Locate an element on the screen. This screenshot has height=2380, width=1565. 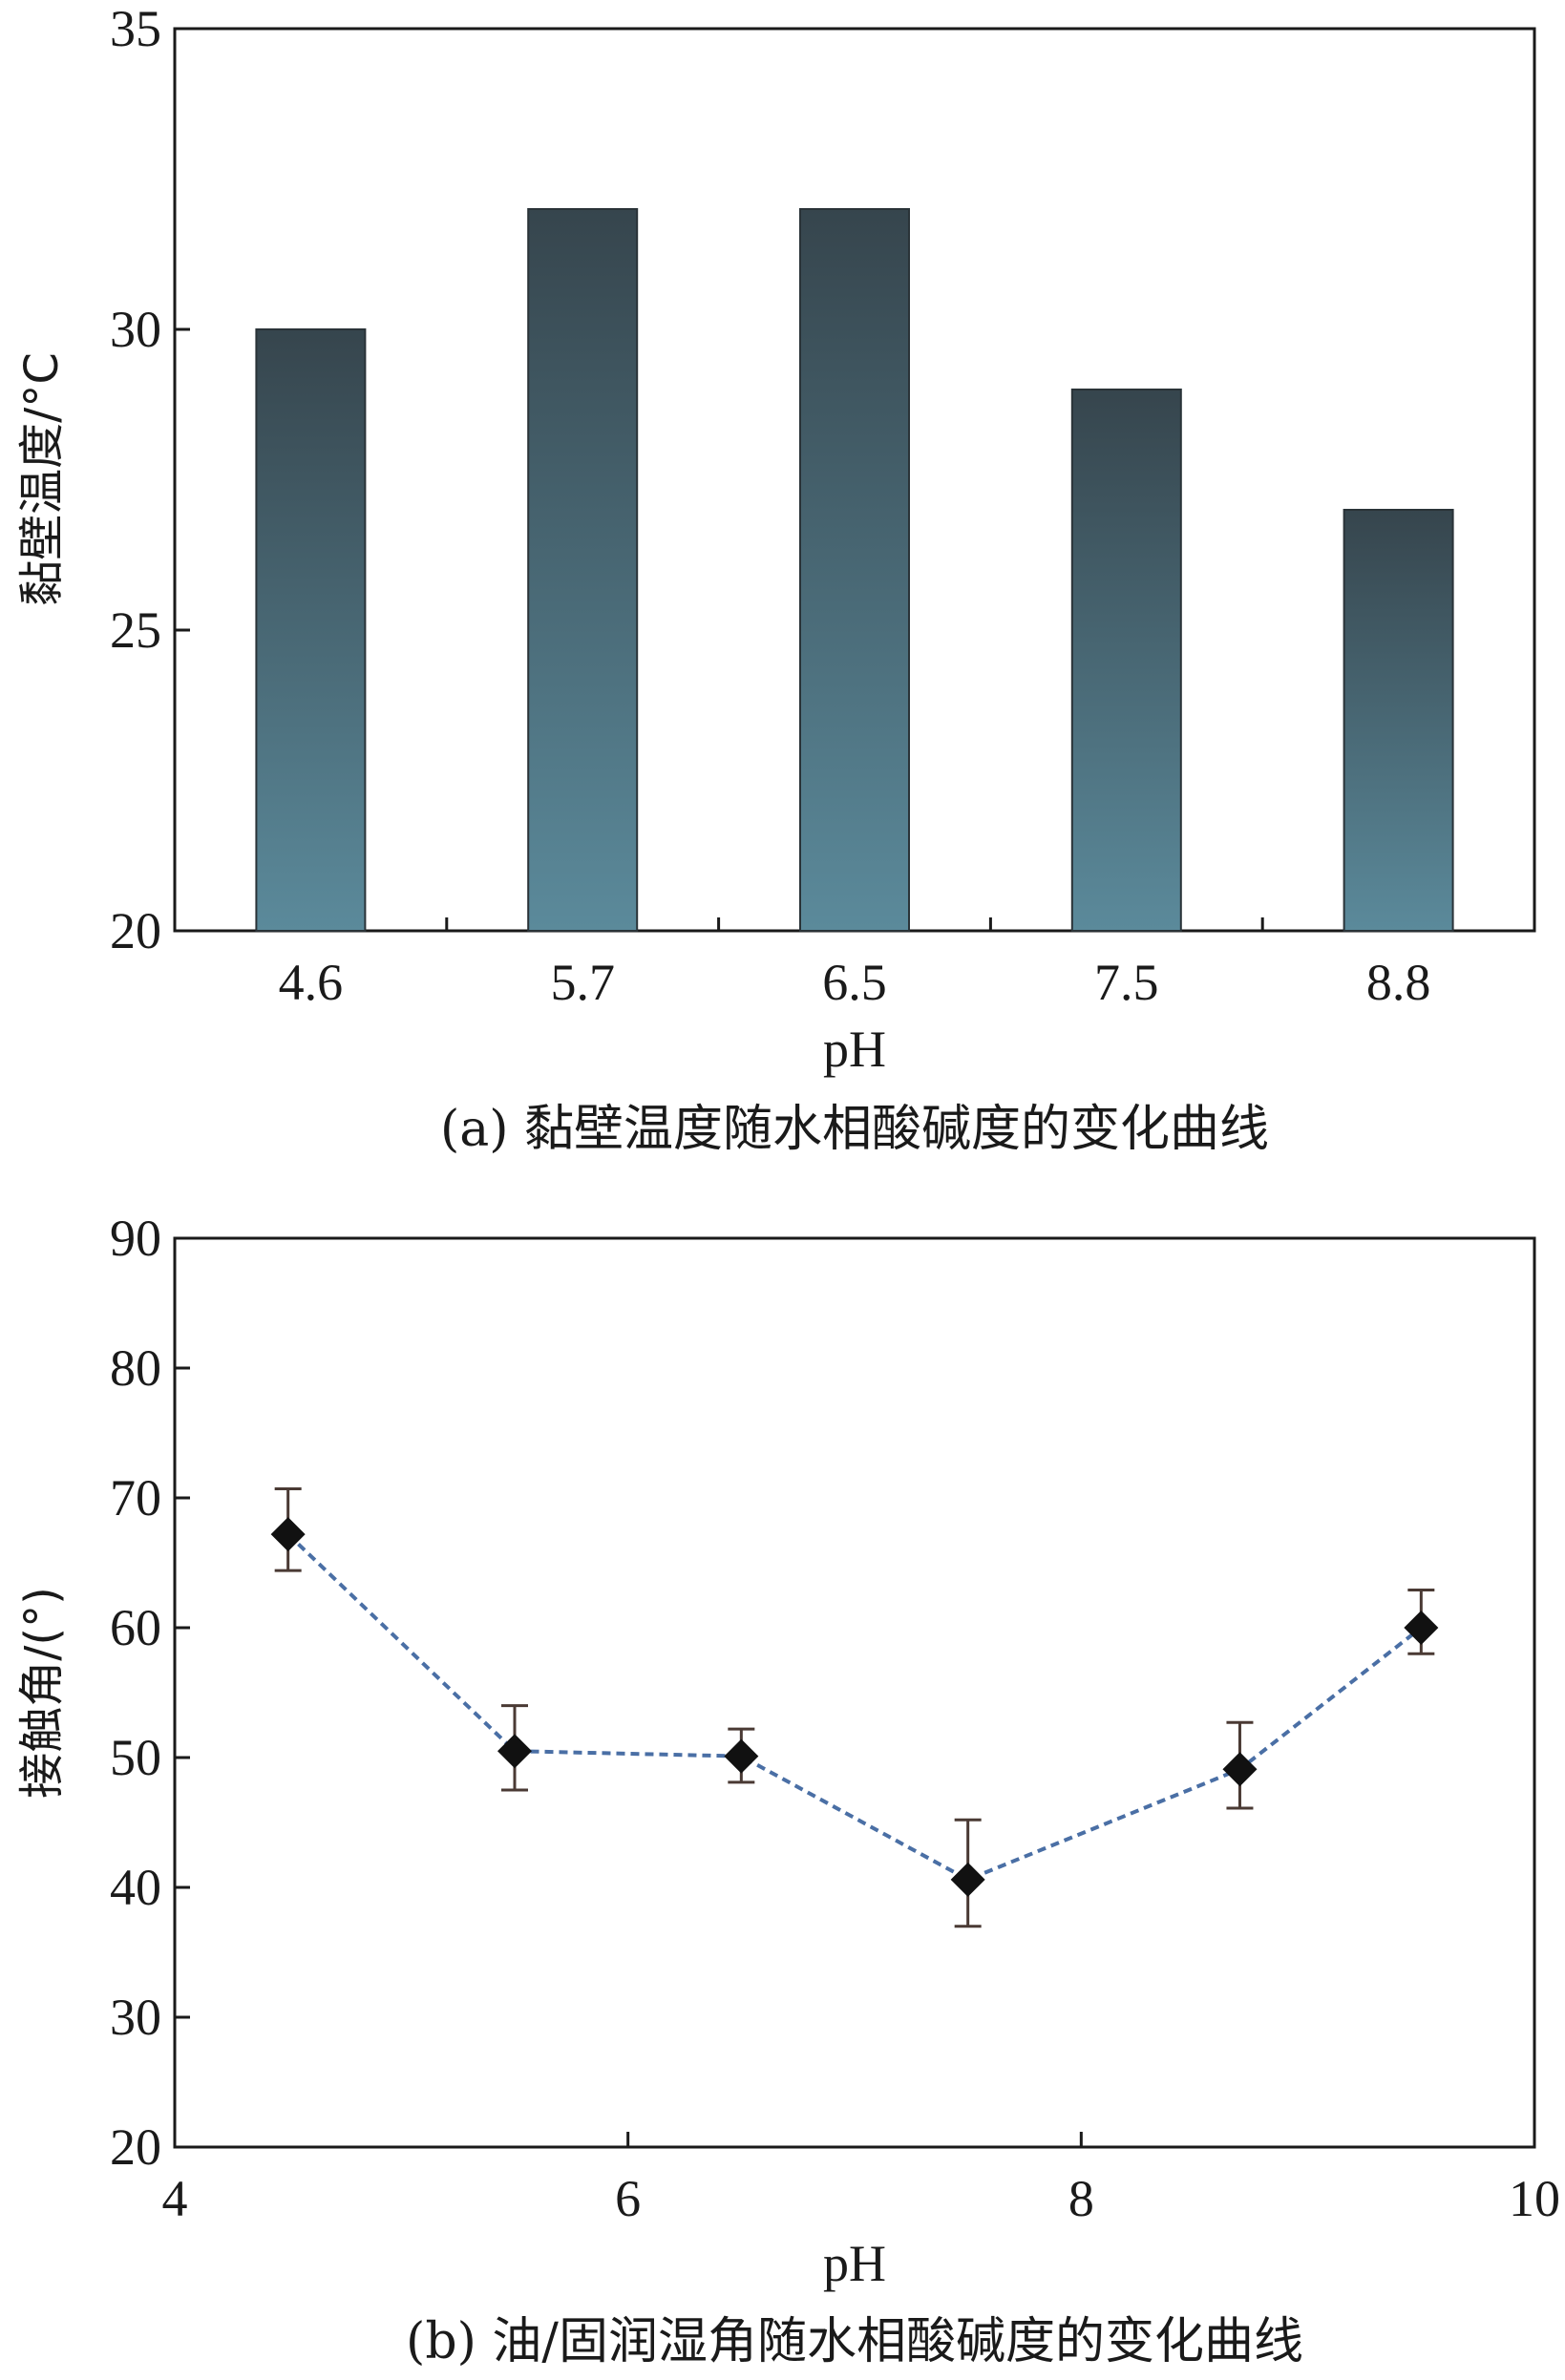
bar-6.5 is located at coordinates (854, 570).